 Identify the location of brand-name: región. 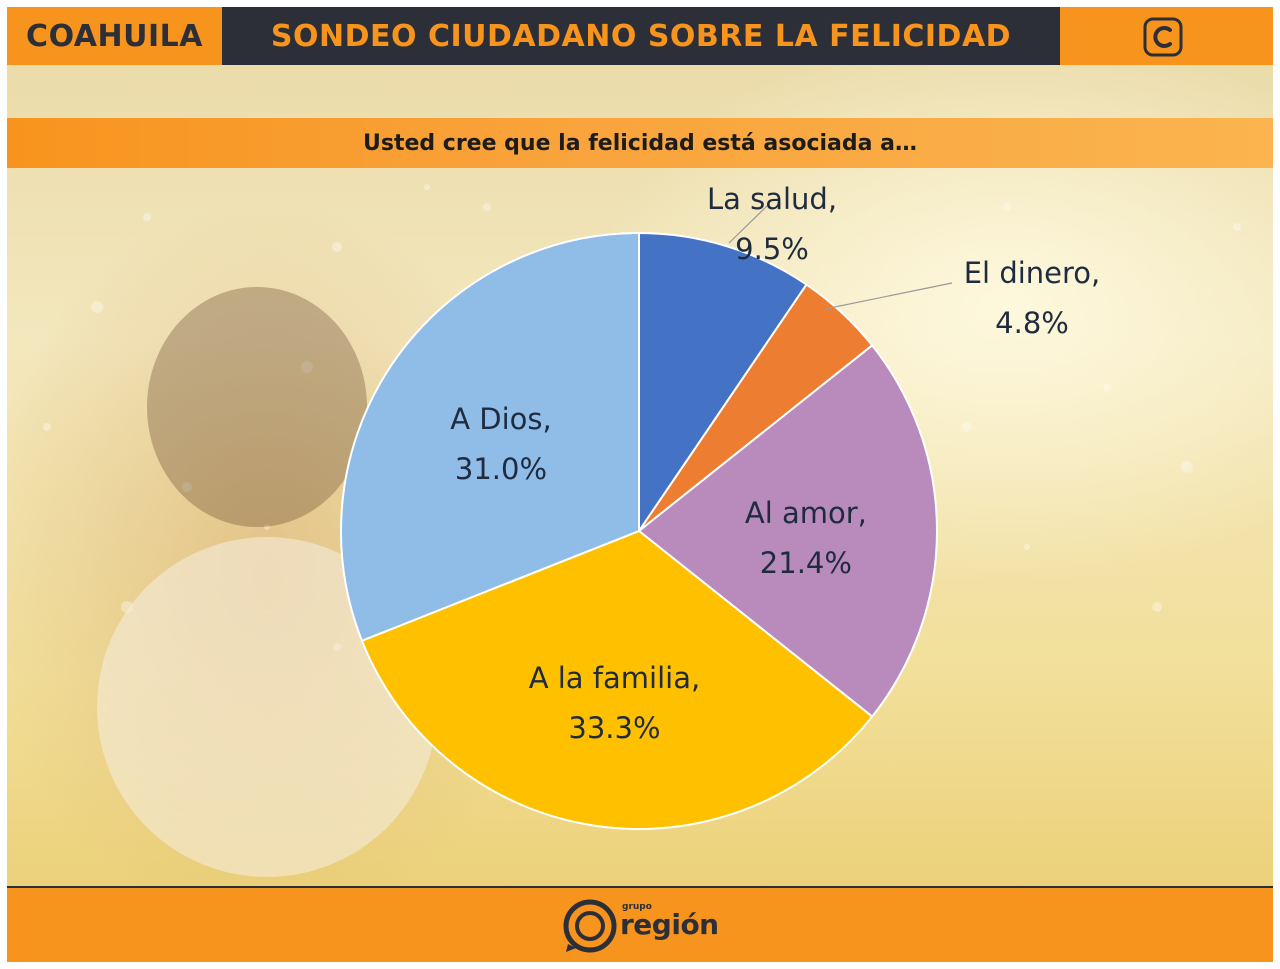
(669, 924).